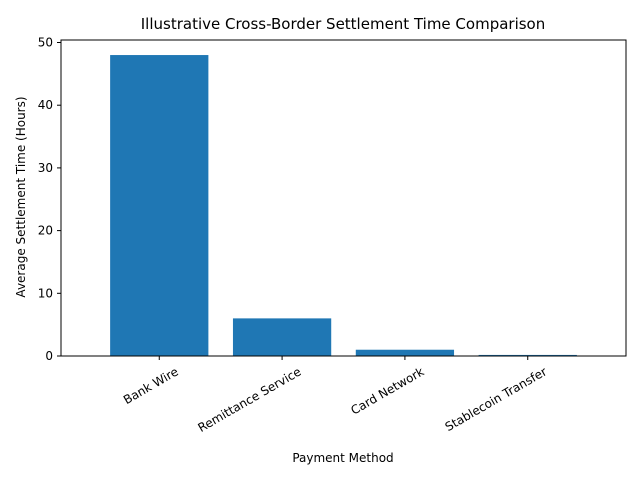  What do you see at coordinates (342, 458) in the screenshot?
I see `x-axis-label: Payment Method` at bounding box center [342, 458].